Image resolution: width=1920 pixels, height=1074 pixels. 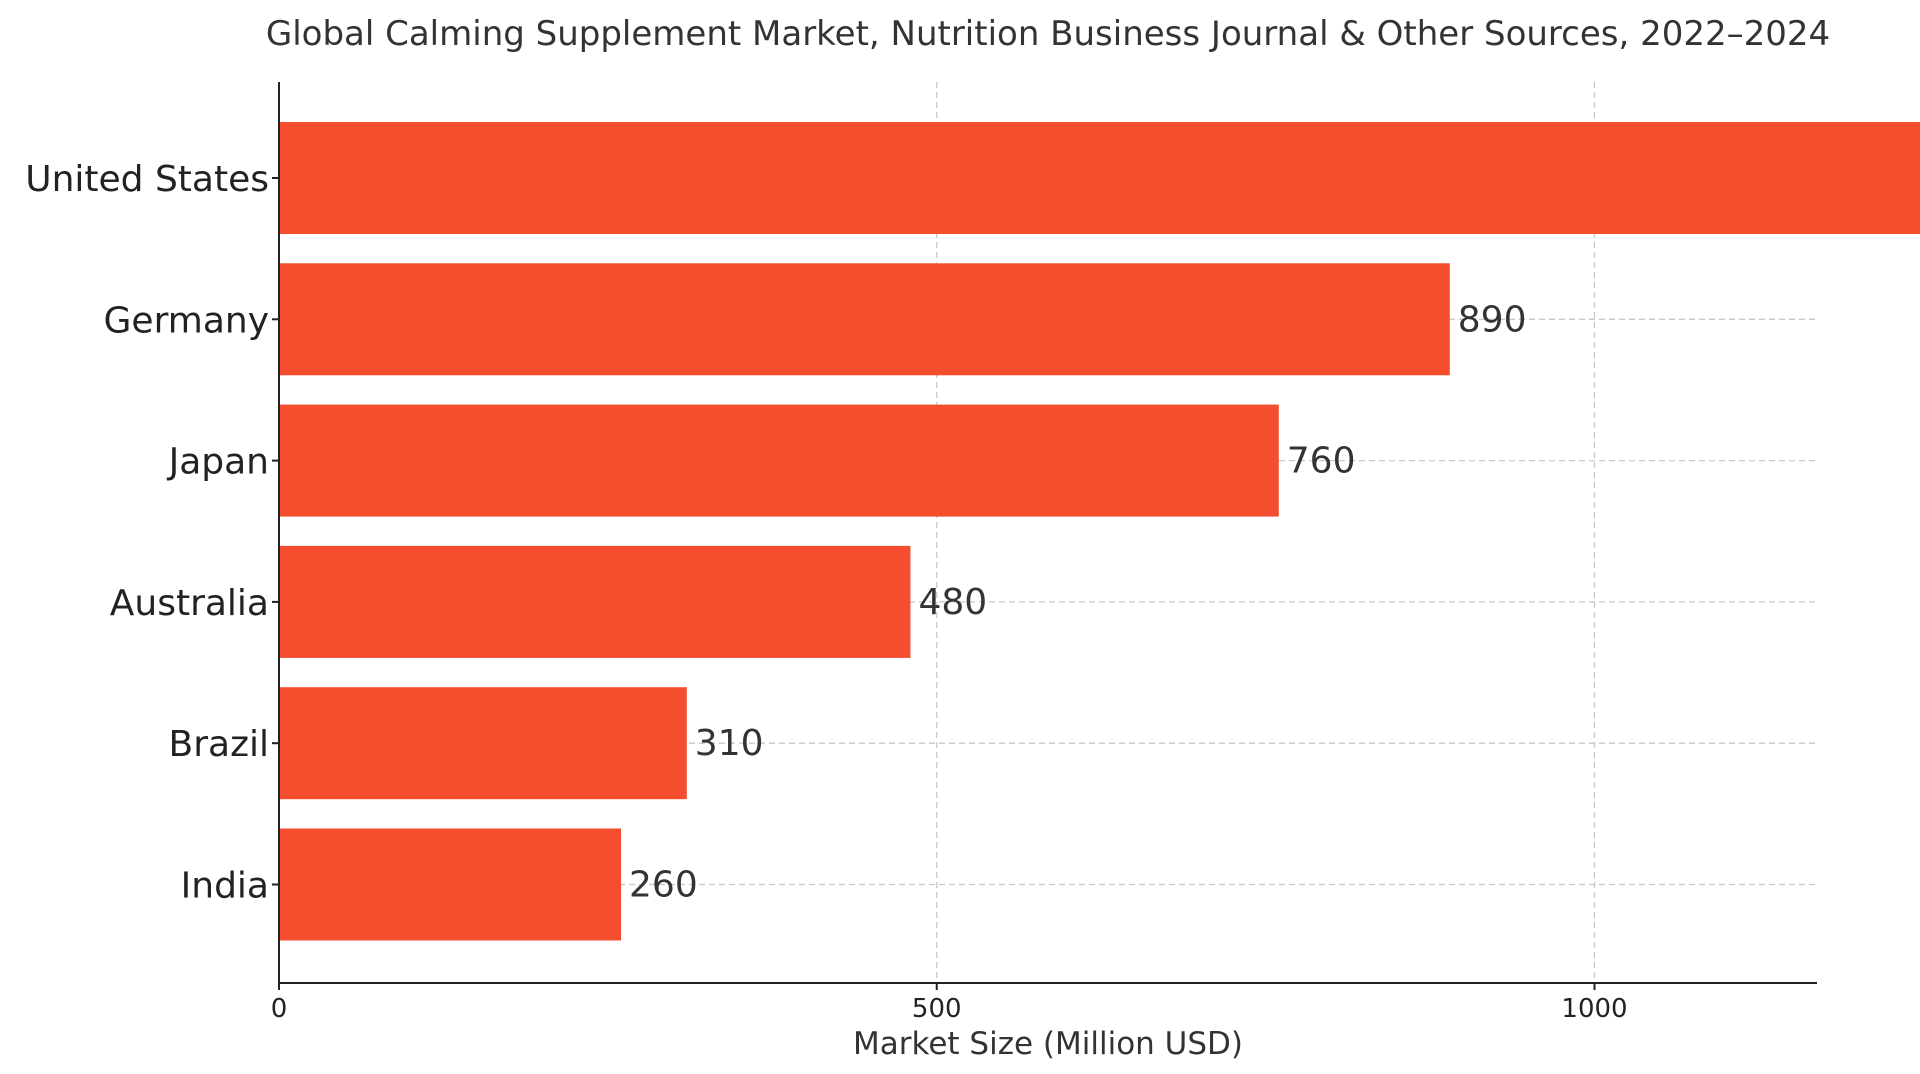 What do you see at coordinates (663, 885) in the screenshot?
I see `data-label: 260` at bounding box center [663, 885].